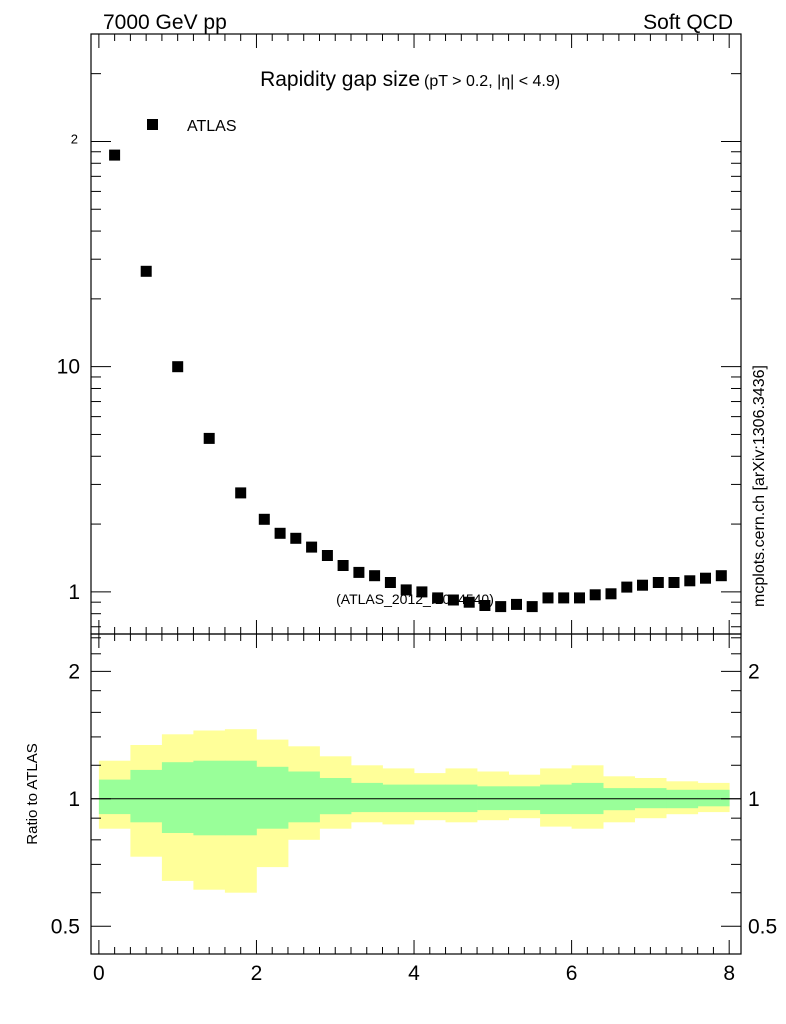 The height and width of the screenshot is (1024, 786). I want to click on side-label: mcplots.cern.ch [arXiv:1306.3436], so click(759, 486).